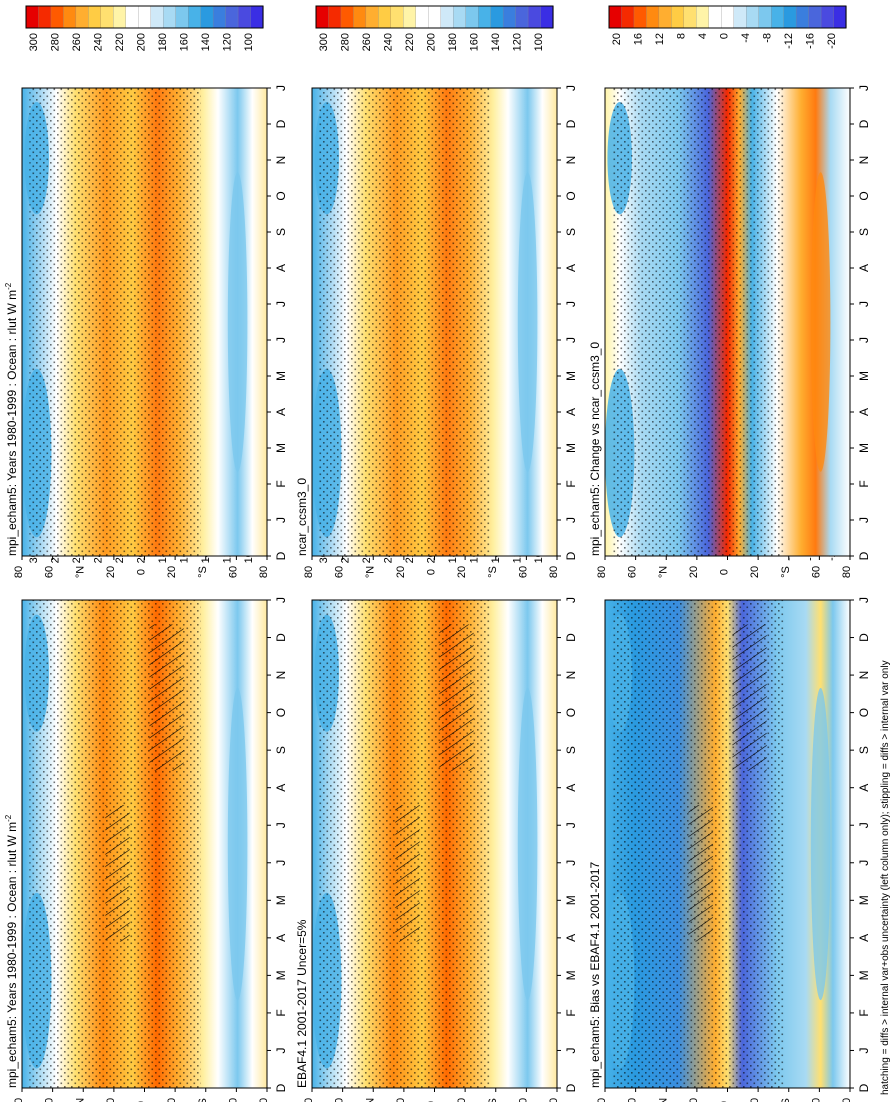  What do you see at coordinates (434, 28) in the screenshot?
I see `colorbar: 300 280 260 240 220 200 180 160 140 120 100` at bounding box center [434, 28].